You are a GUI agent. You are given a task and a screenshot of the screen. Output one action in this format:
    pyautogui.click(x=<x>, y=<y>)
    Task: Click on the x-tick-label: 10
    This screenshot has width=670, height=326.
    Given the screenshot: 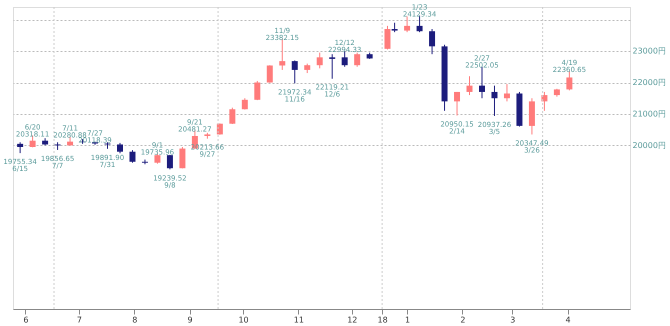 What is the action you would take?
    pyautogui.click(x=243, y=320)
    